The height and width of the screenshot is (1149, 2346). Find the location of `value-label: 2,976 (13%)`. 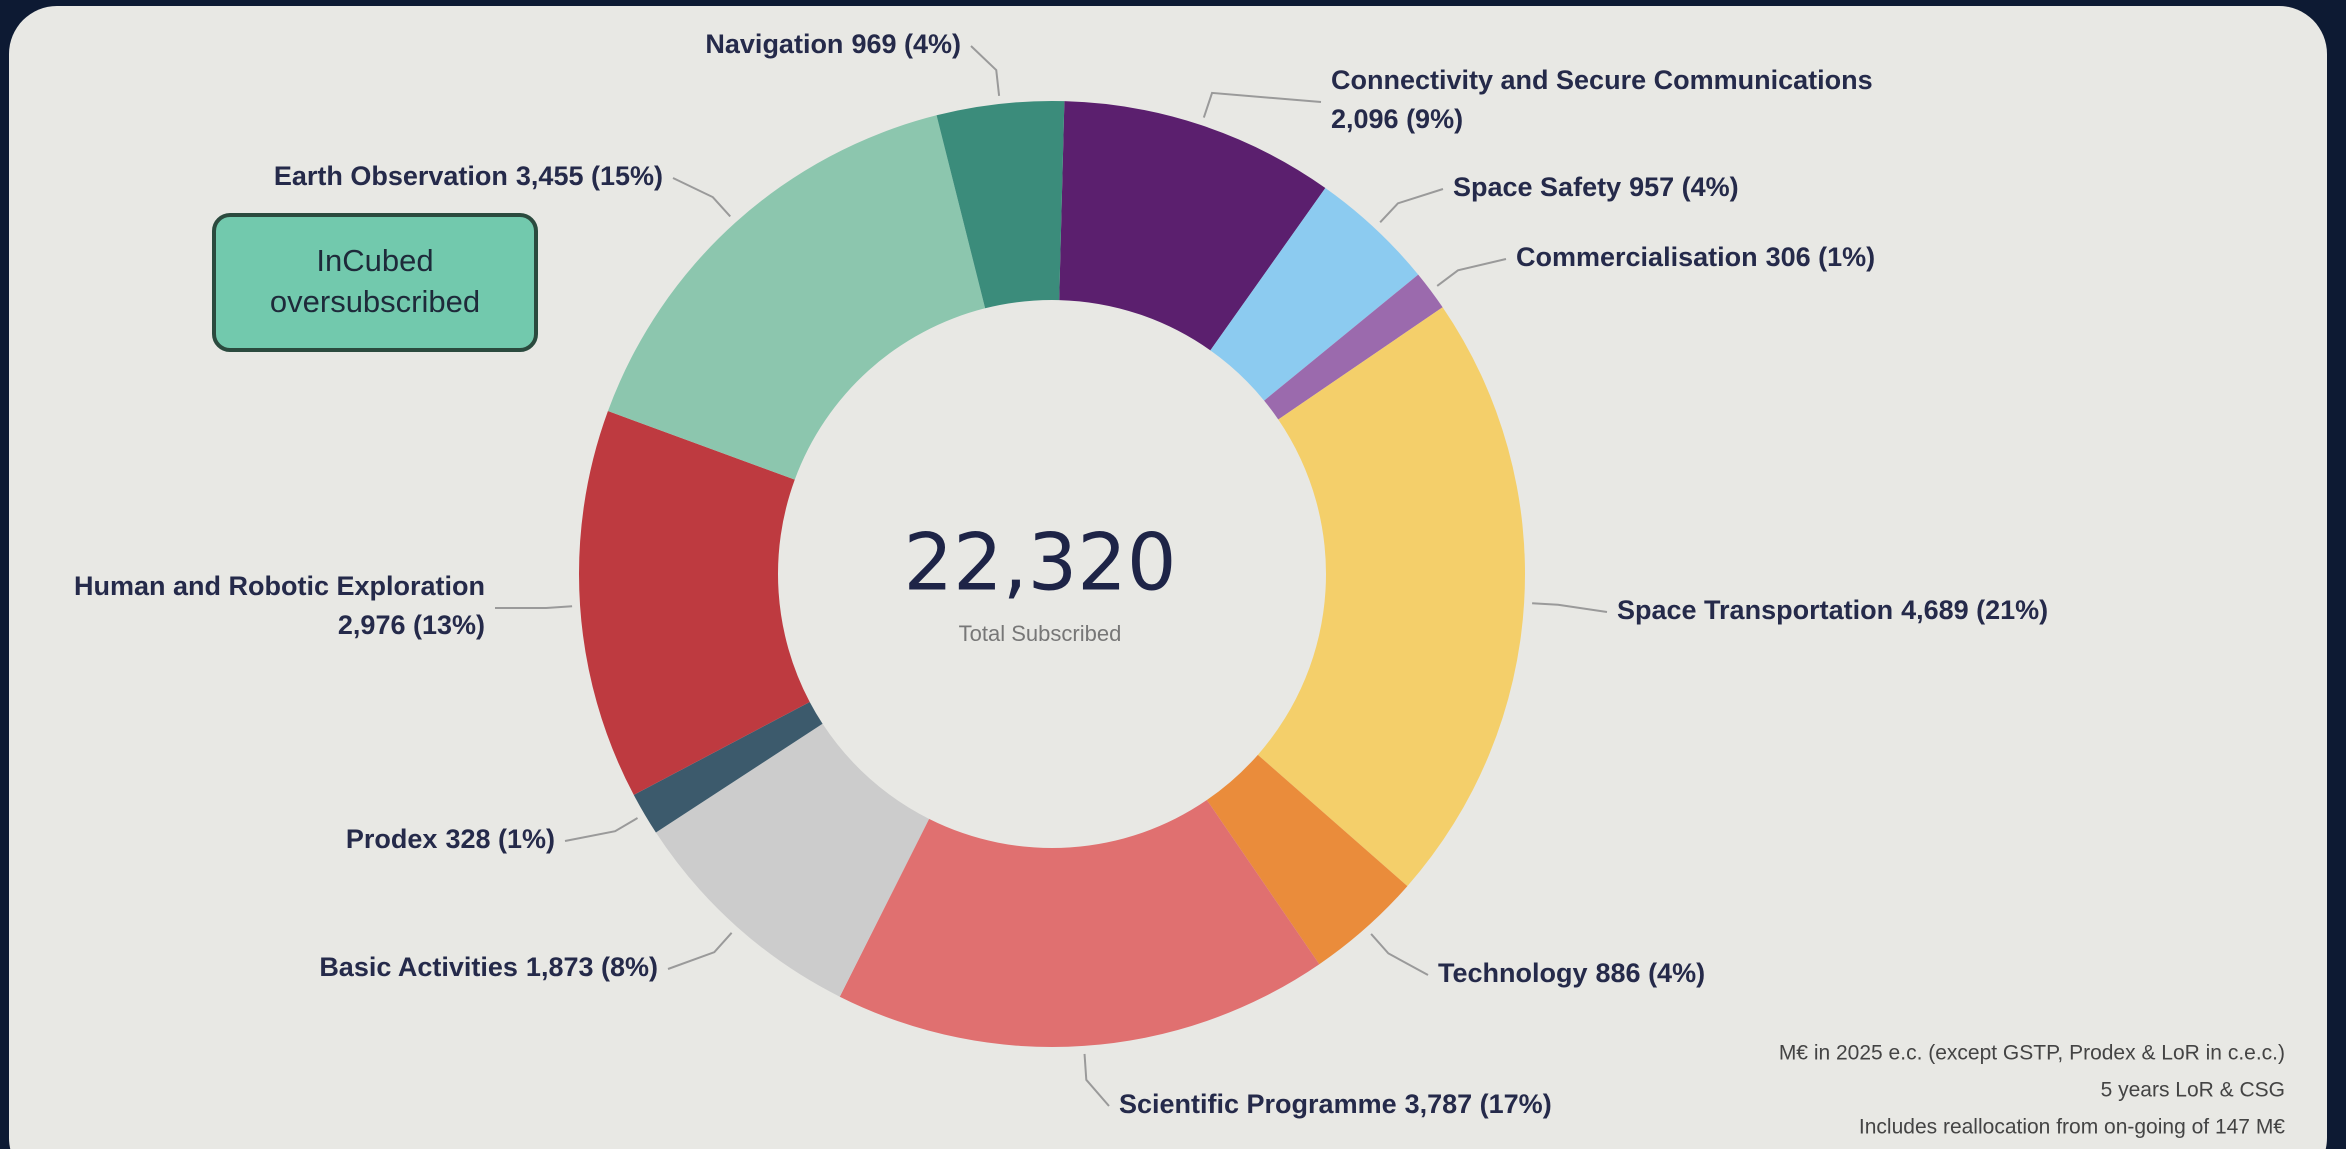

value-label: 2,976 (13%) is located at coordinates (411, 625).